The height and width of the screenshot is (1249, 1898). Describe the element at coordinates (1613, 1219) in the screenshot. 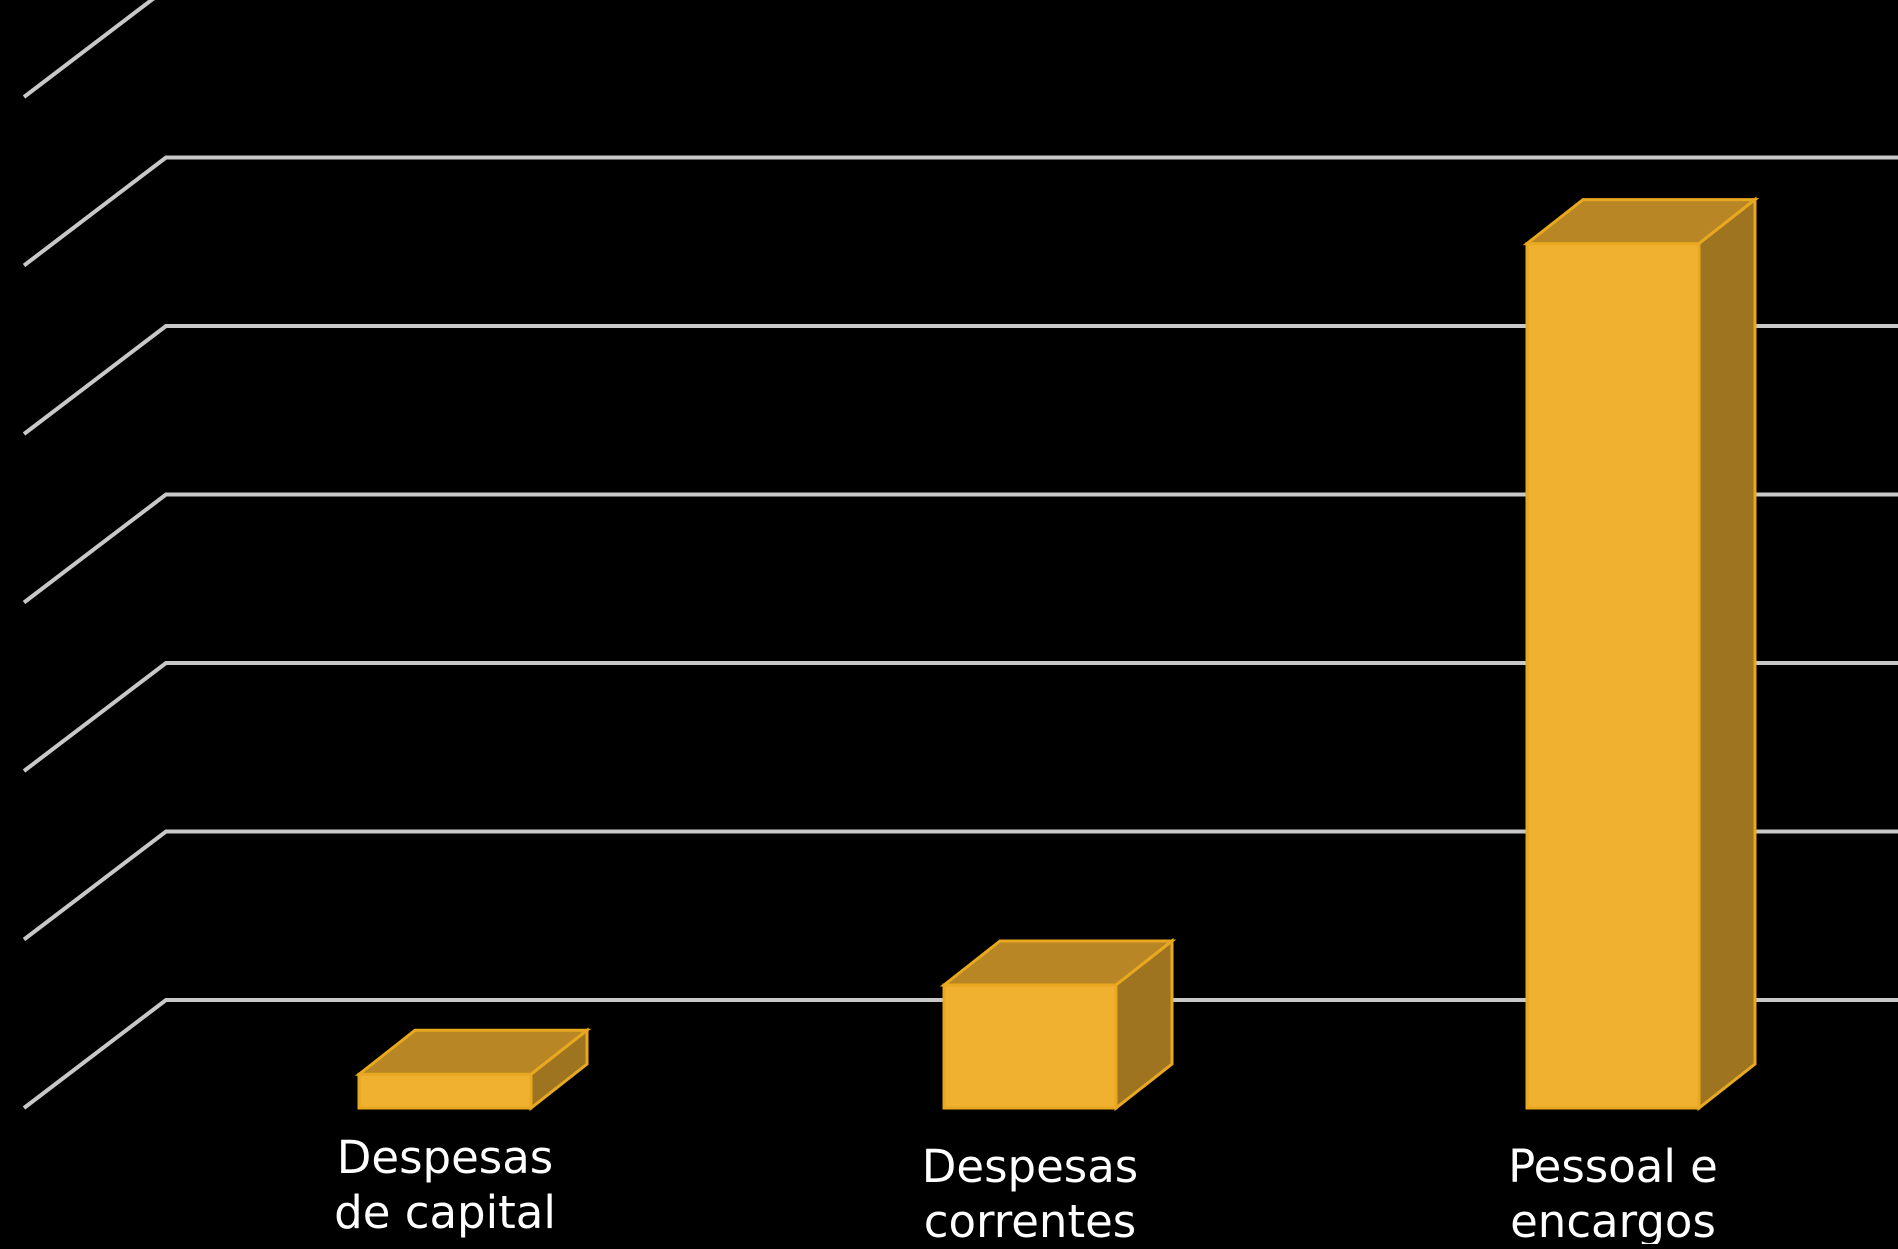

I see `category-label: encargos` at that location.